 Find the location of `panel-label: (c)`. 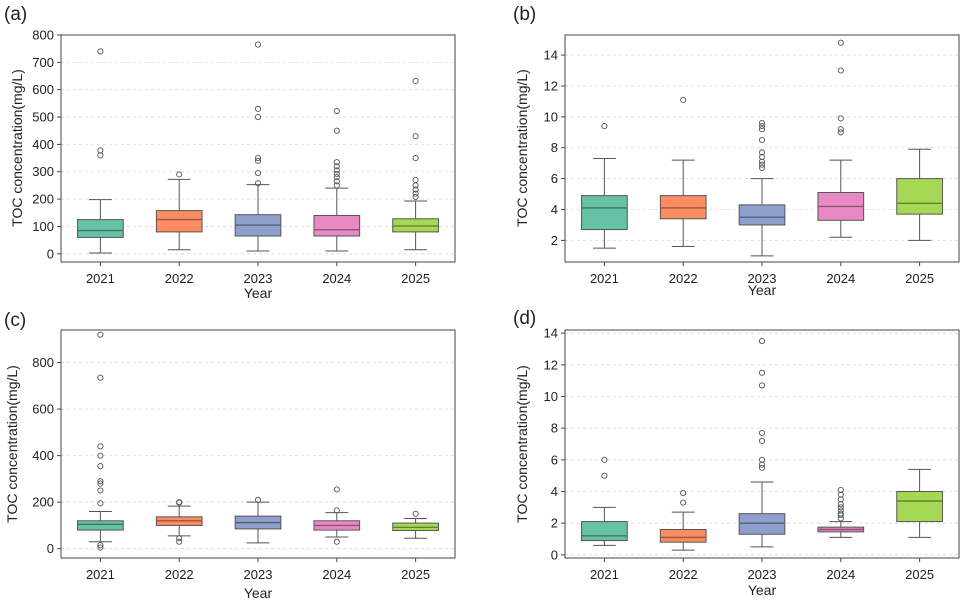

panel-label: (c) is located at coordinates (15, 320).